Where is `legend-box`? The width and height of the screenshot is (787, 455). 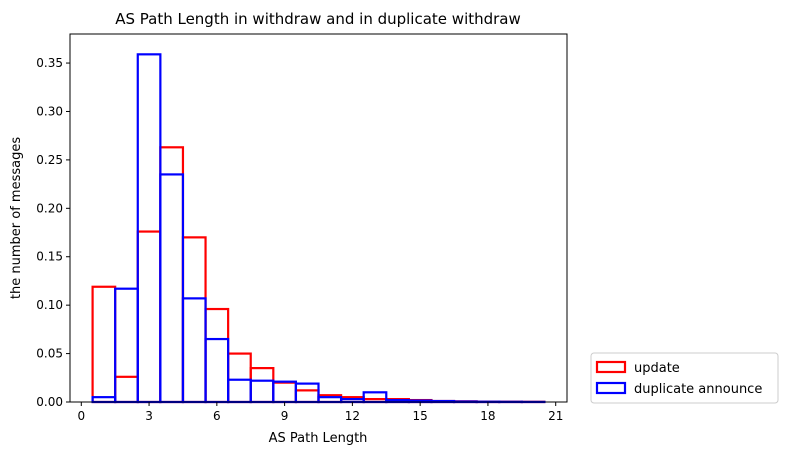
legend-box is located at coordinates (684, 378).